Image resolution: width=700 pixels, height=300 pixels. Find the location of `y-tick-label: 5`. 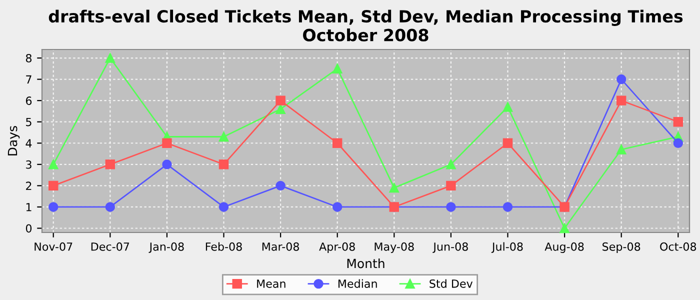

y-tick-label: 5 is located at coordinates (29, 122).